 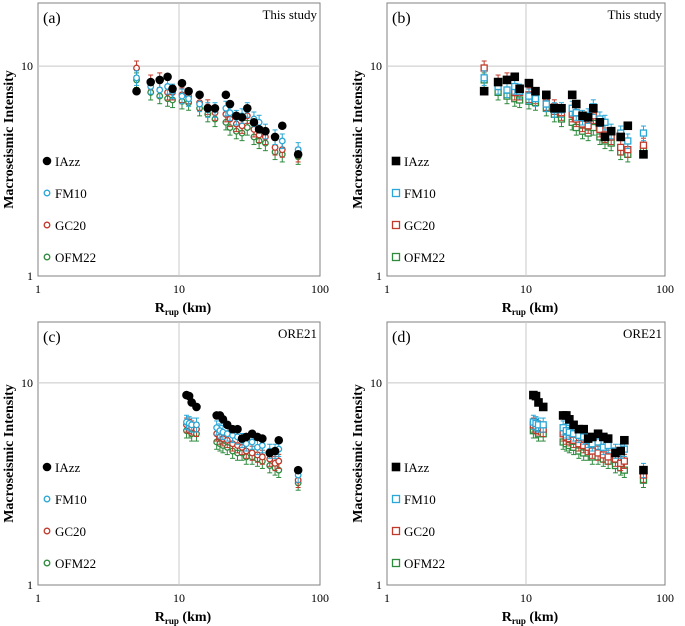 I want to click on series-iazz, so click(x=588, y=432).